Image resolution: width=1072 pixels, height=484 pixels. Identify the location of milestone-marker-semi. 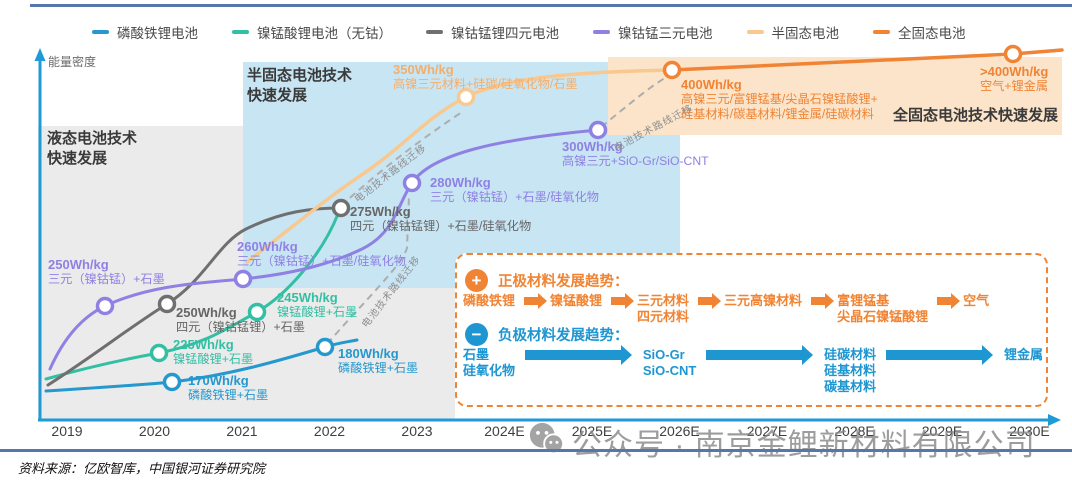
(466, 97).